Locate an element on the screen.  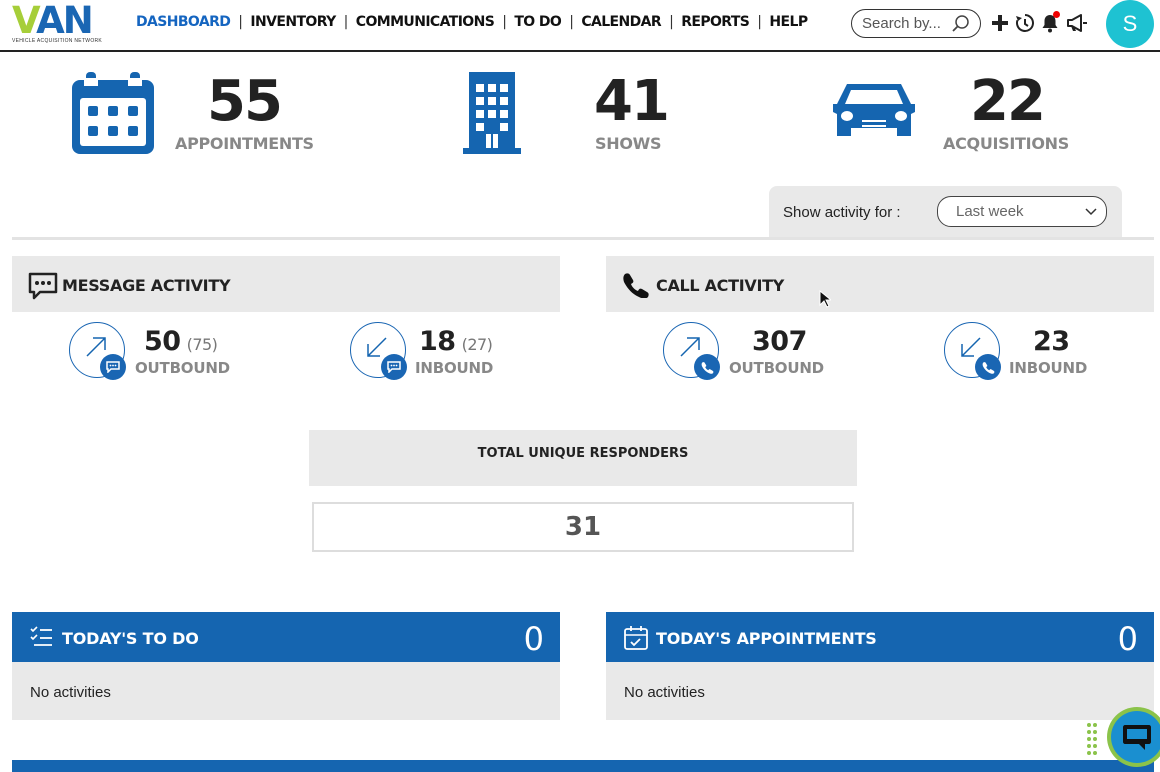
calendar-check-icon is located at coordinates (636, 638).